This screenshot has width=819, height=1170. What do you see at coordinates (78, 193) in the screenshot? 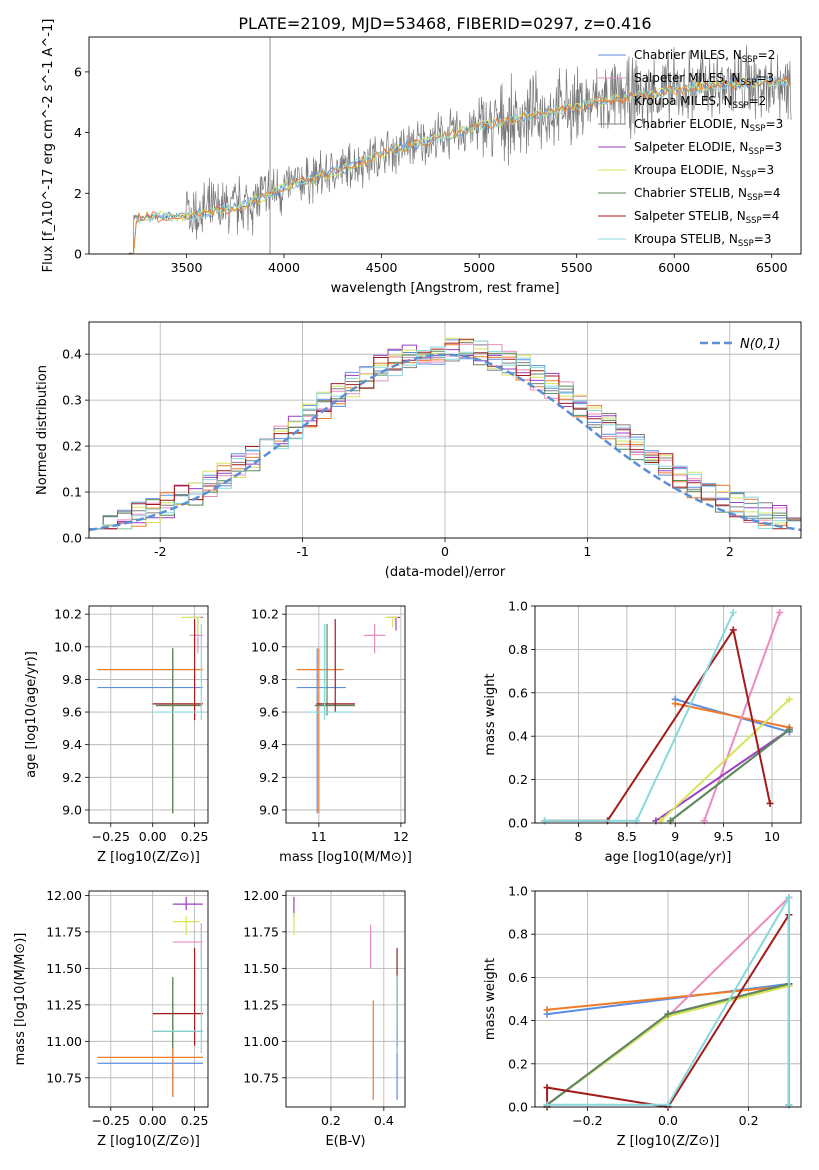
I see `y-tick-label: 2` at bounding box center [78, 193].